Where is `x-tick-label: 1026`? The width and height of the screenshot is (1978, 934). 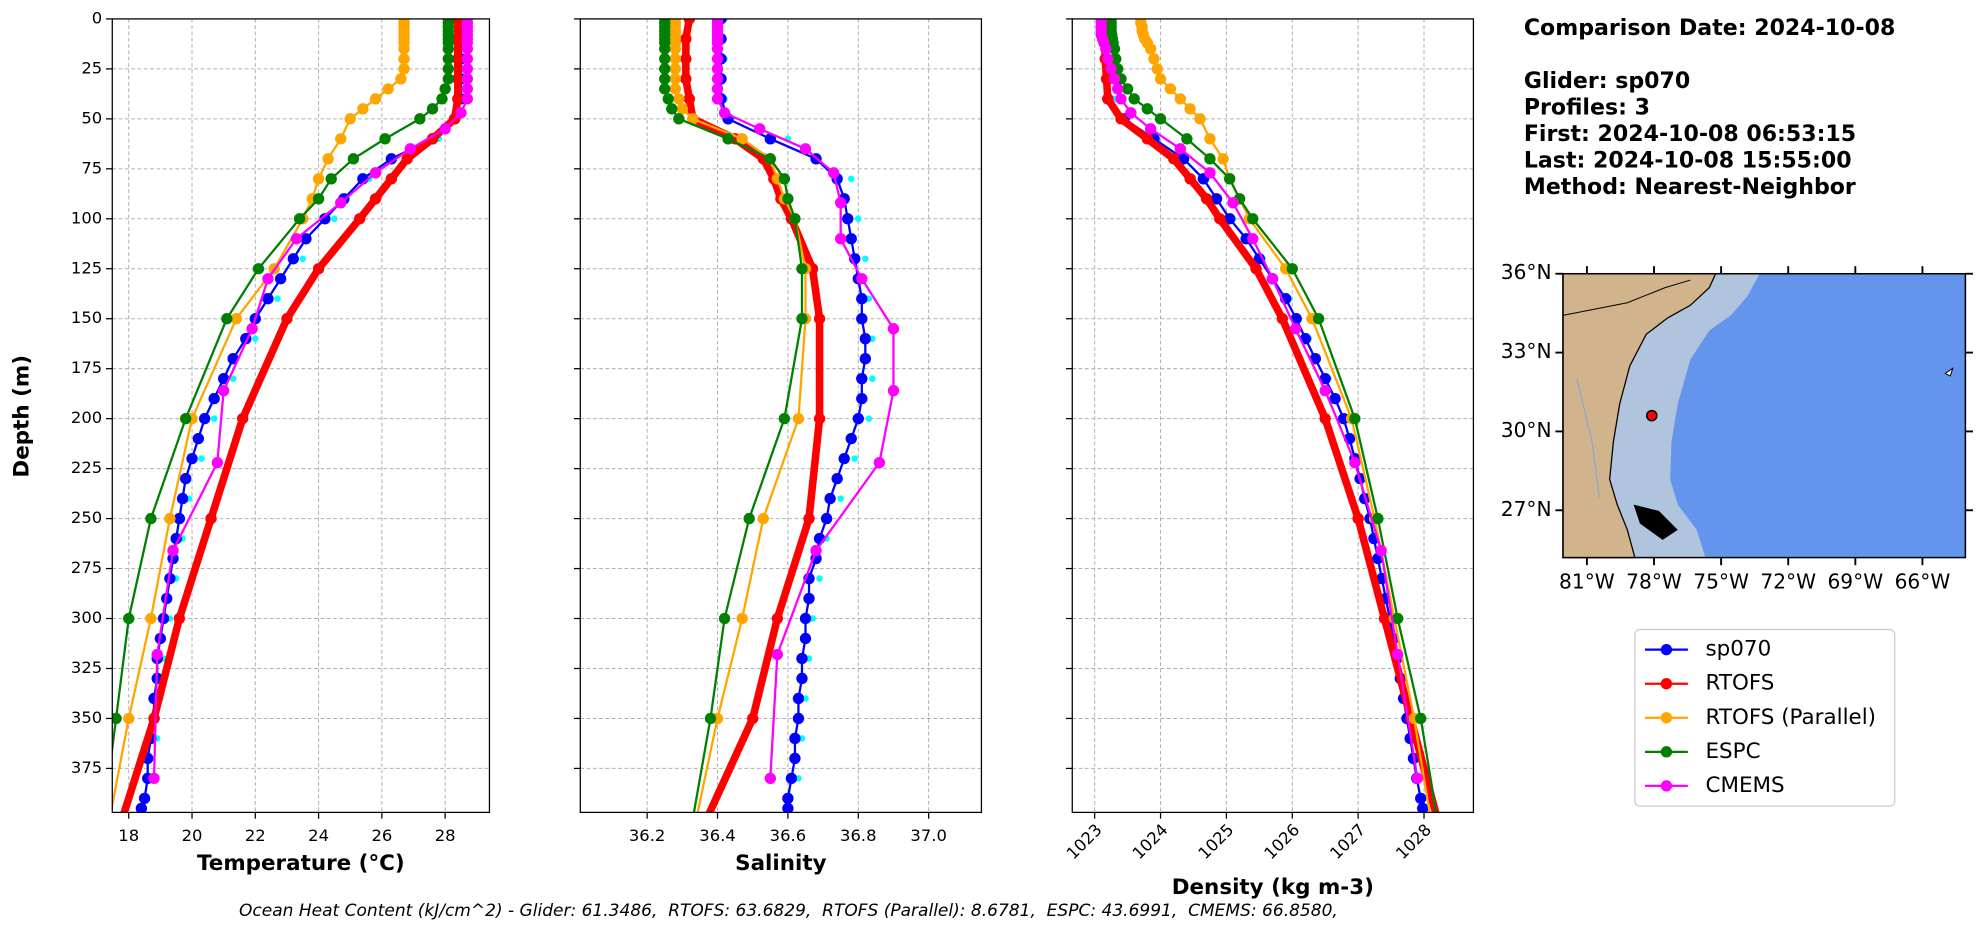 x-tick-label: 1026 is located at coordinates (1281, 841).